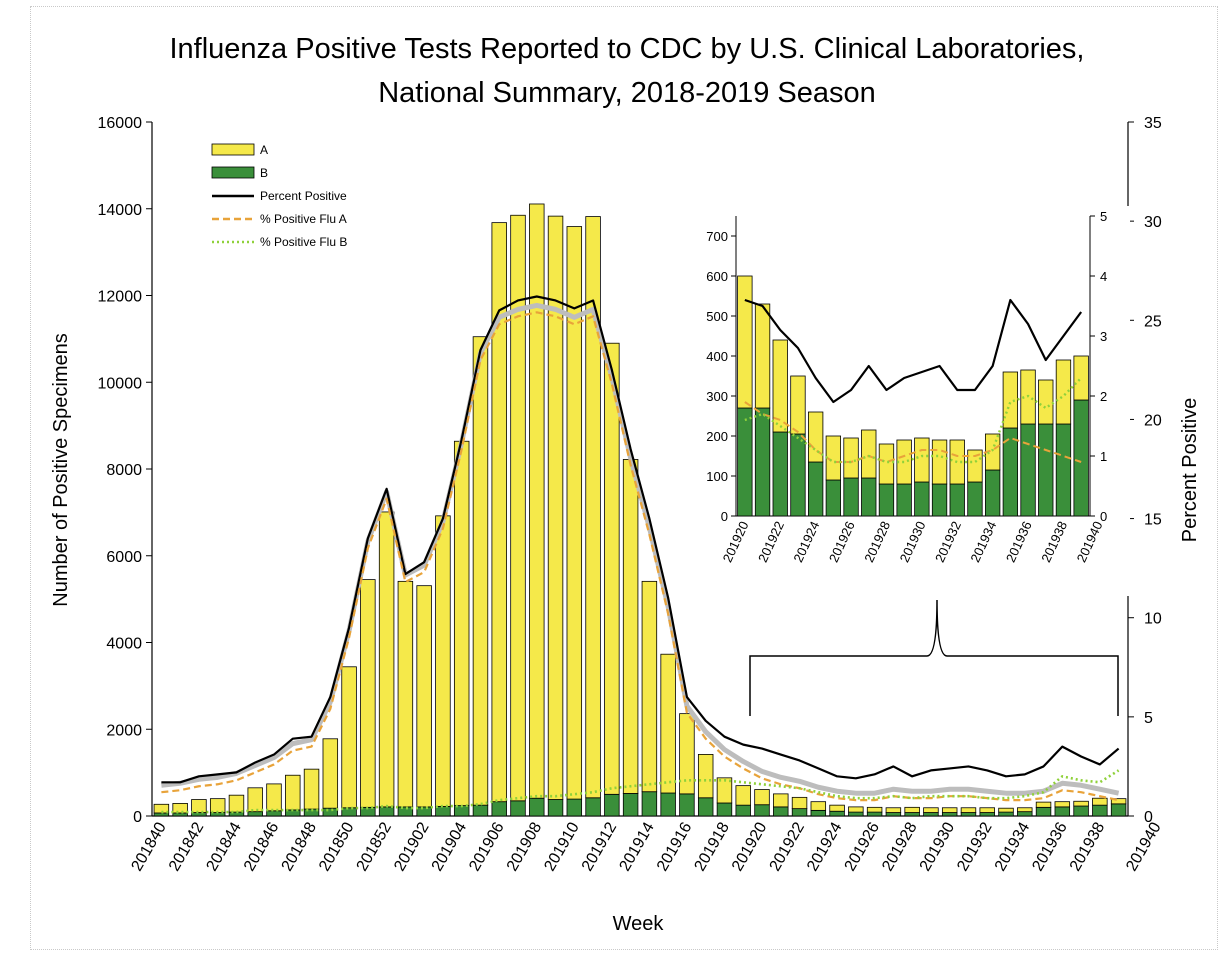 The width and height of the screenshot is (1222, 954). Describe the element at coordinates (974, 846) in the screenshot. I see `x-tick-label: 201932` at that location.